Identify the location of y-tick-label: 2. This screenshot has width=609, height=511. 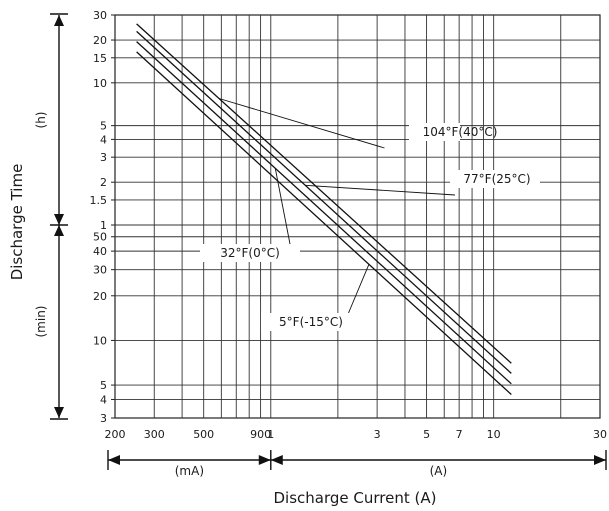
(103, 182).